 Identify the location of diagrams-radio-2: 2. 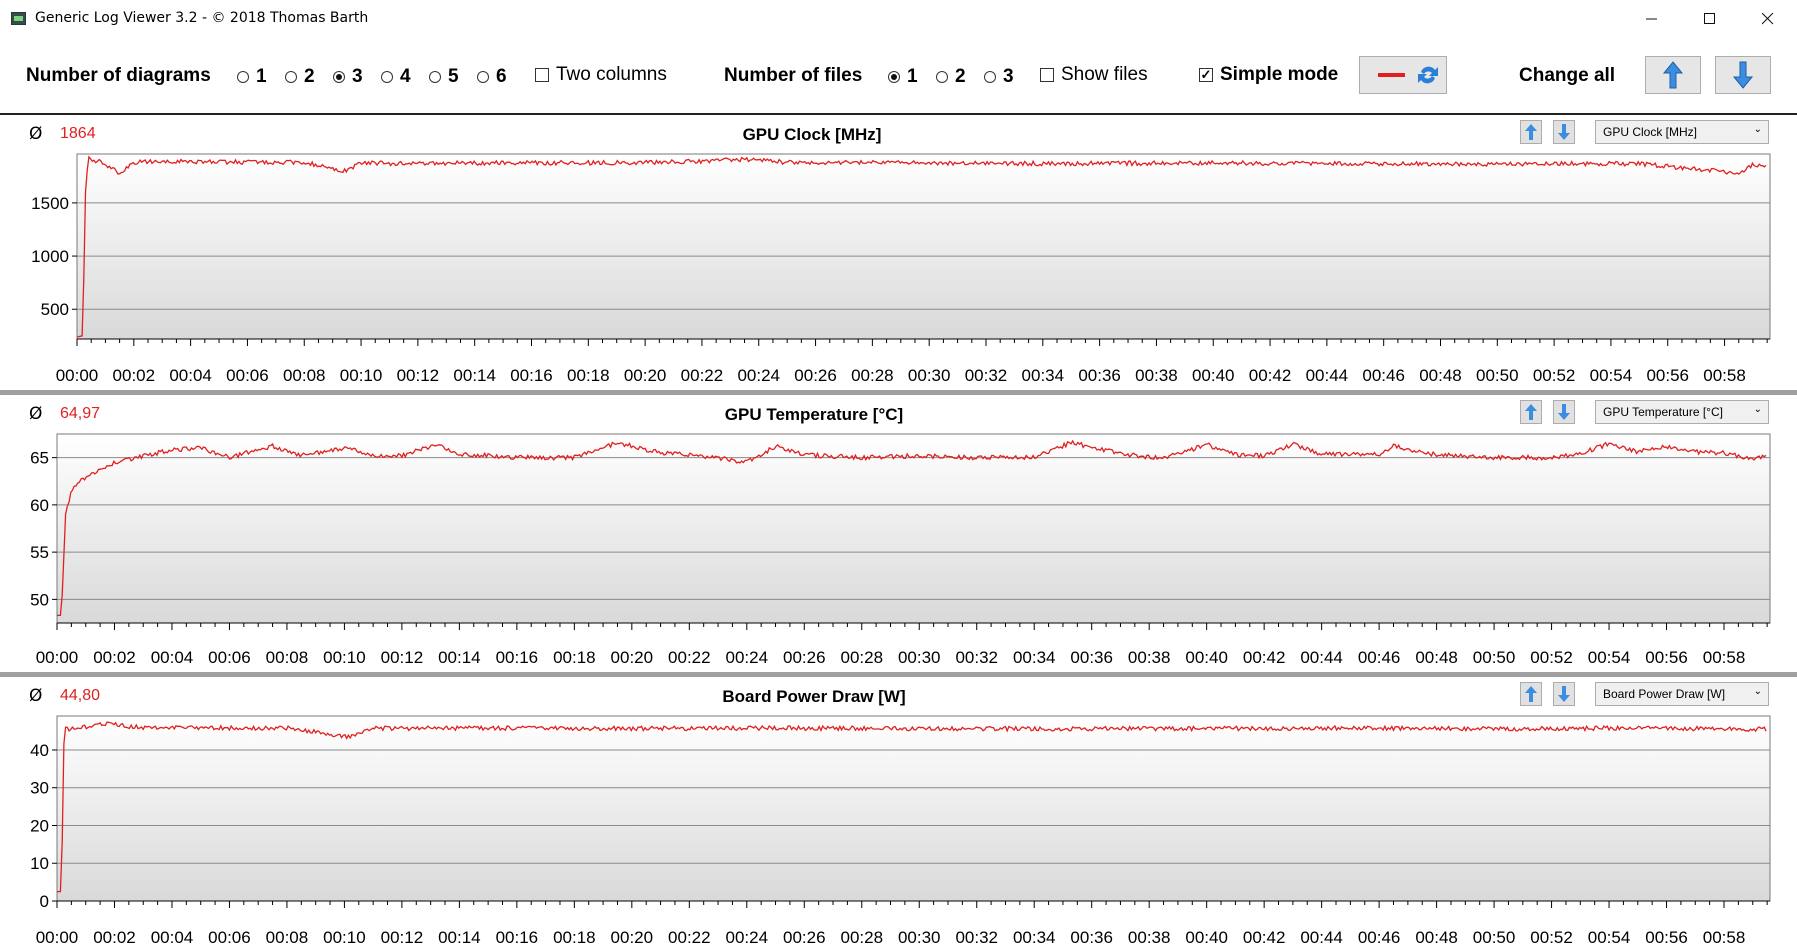
(300, 77).